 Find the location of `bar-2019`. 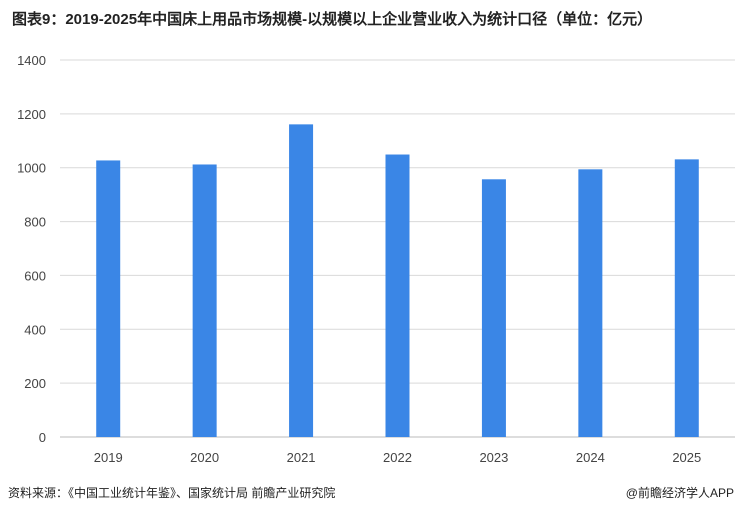

bar-2019 is located at coordinates (108, 298).